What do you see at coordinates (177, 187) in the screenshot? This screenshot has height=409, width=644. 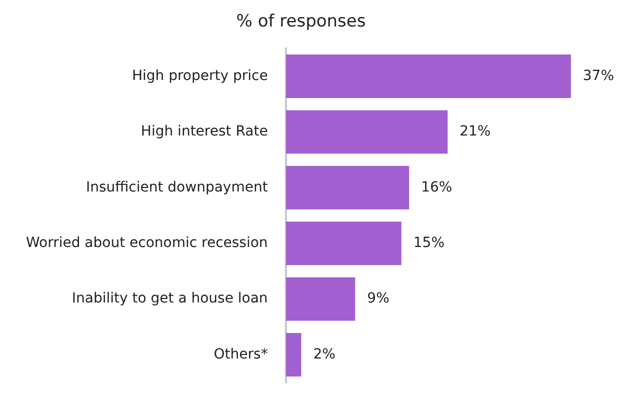 I see `y-tick-label: Insufficient downpayment` at bounding box center [177, 187].